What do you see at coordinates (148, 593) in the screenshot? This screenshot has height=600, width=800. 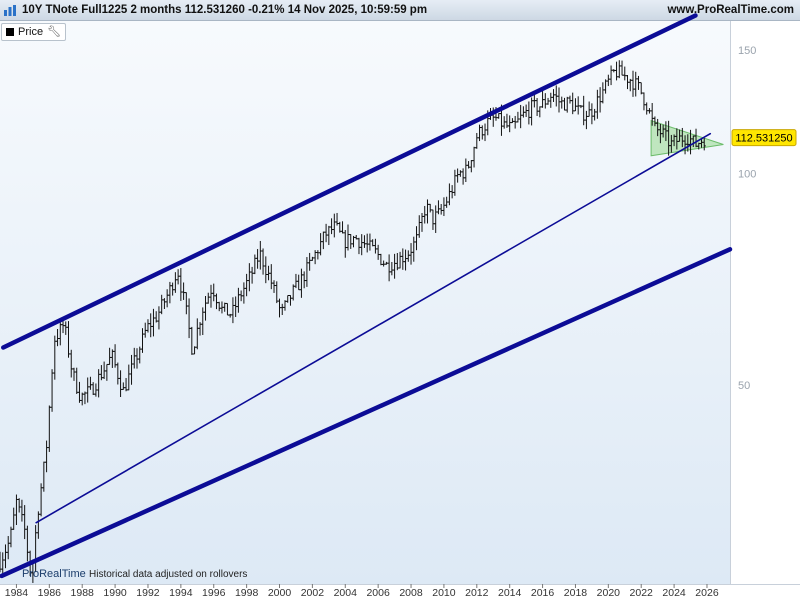 I see `x-tick-label: 1992` at bounding box center [148, 593].